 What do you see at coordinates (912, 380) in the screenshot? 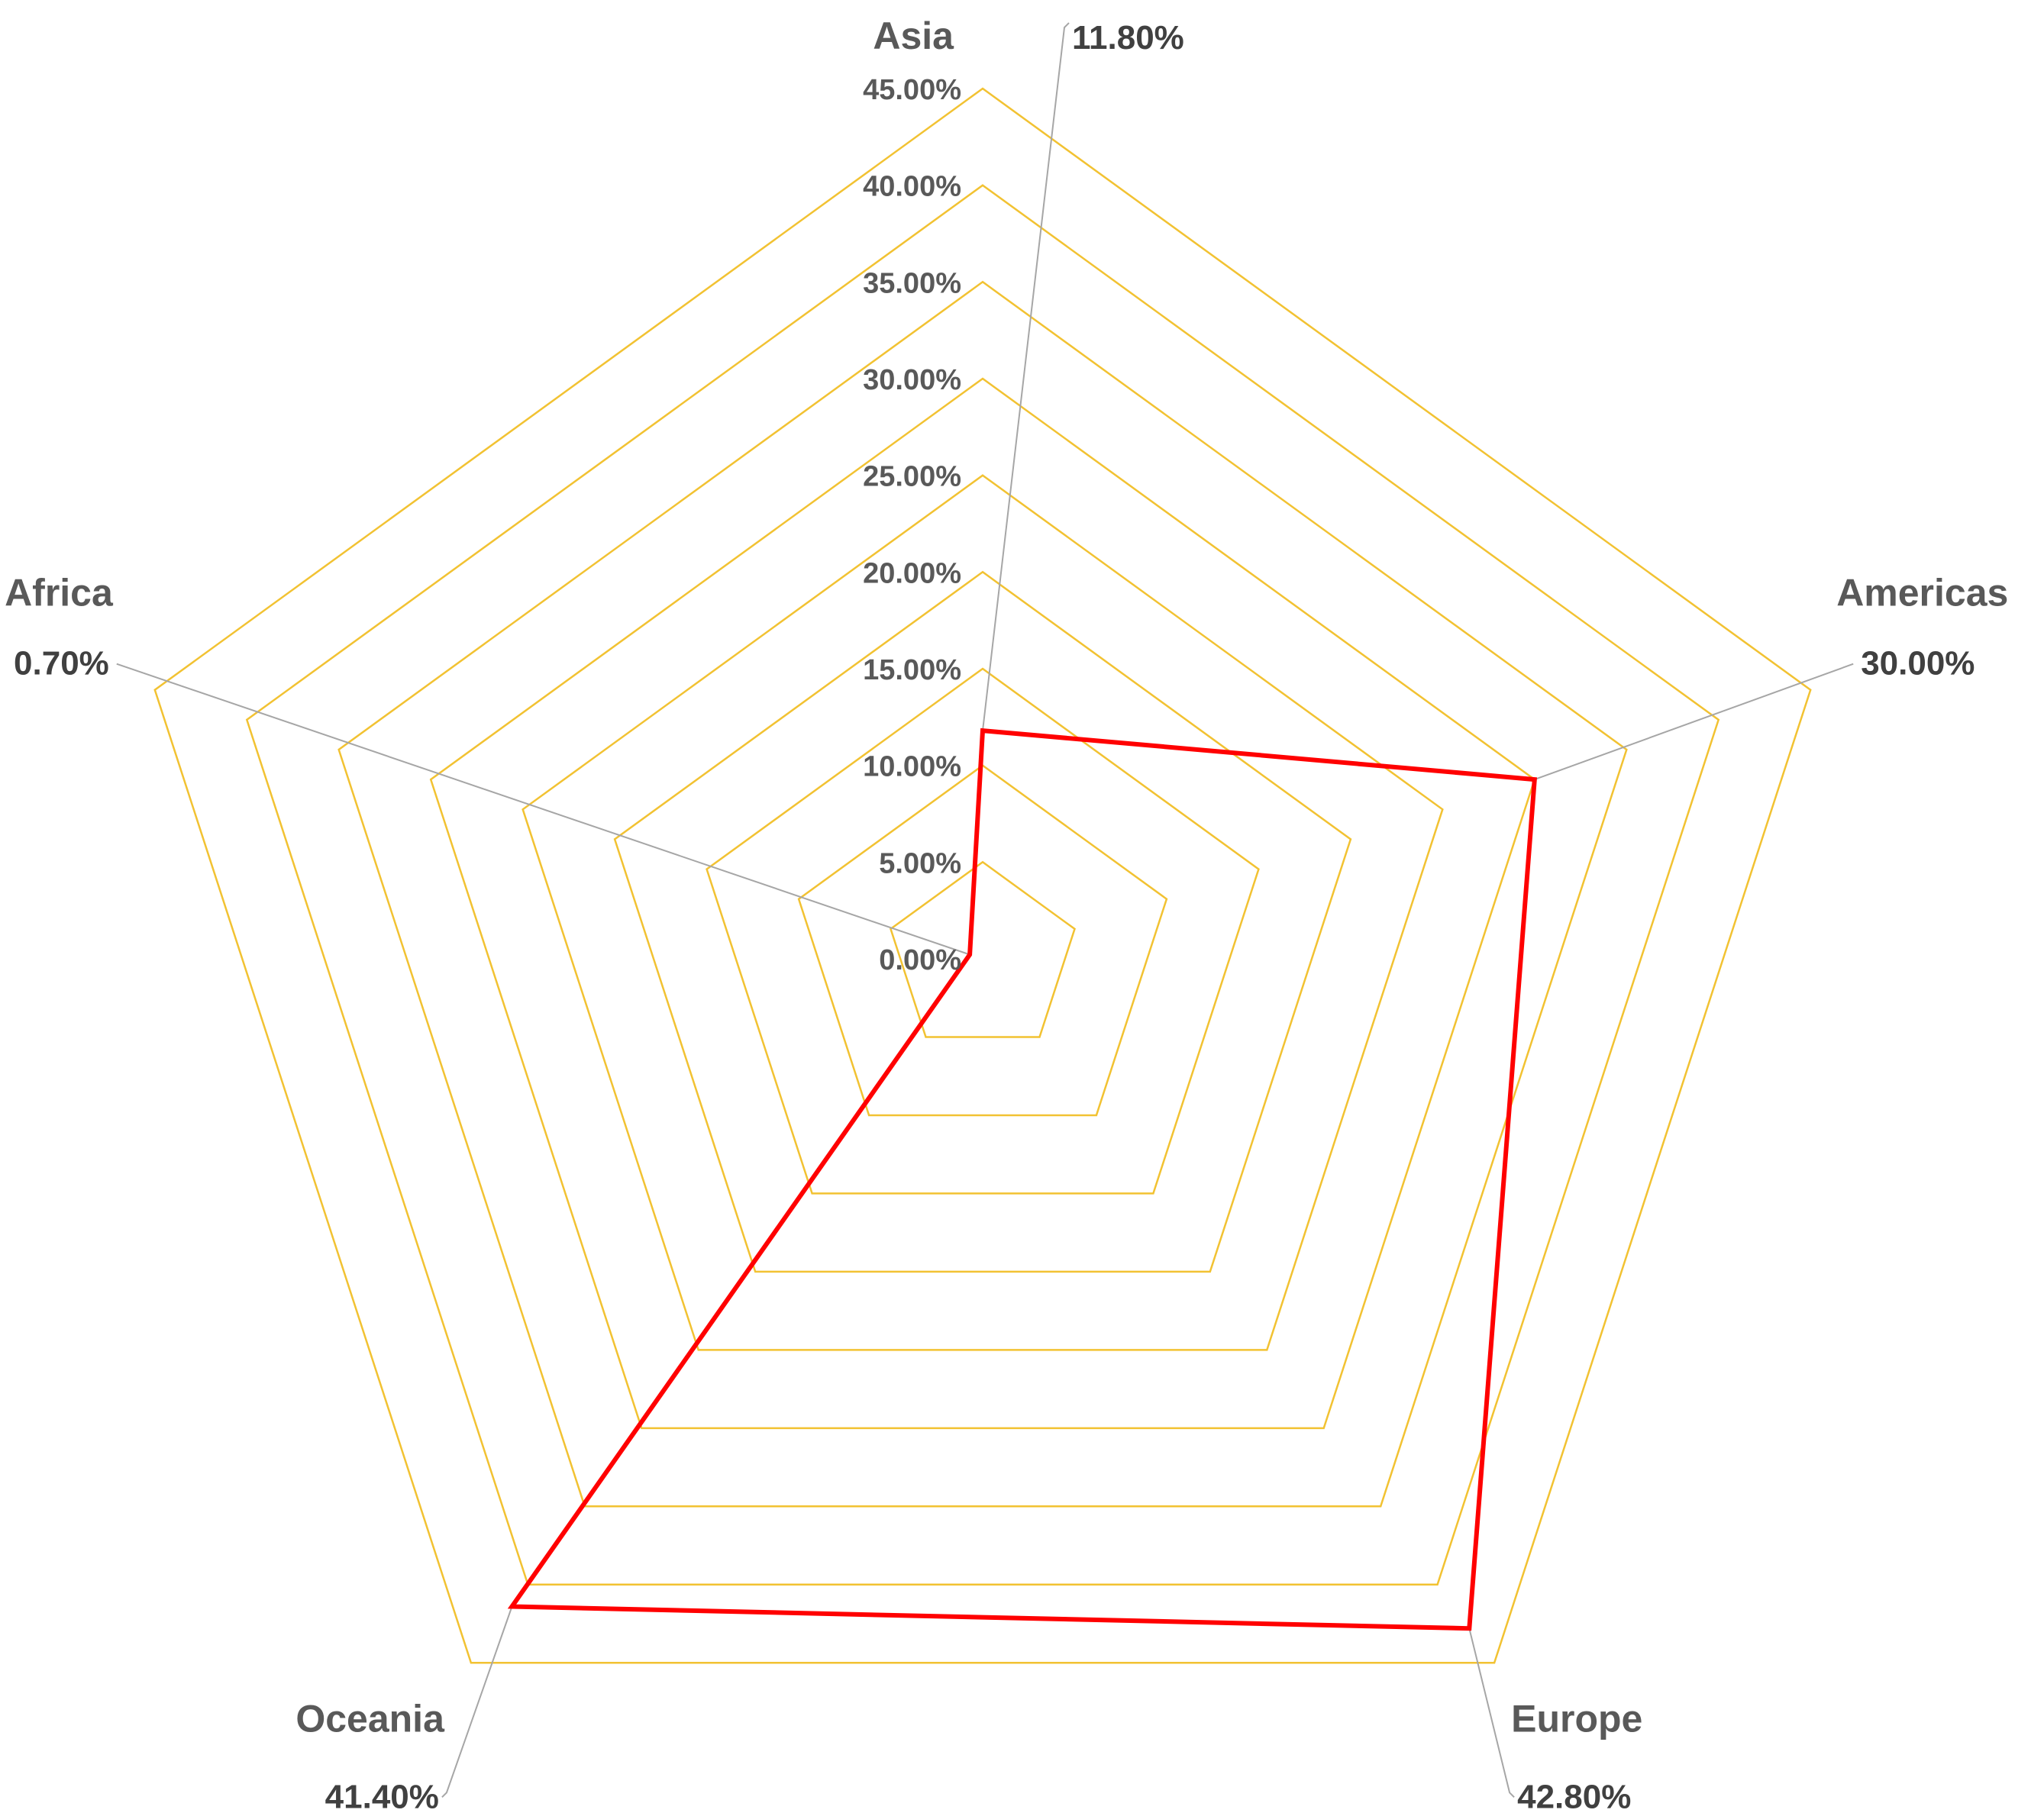
I see `tick-label: 30.00%` at bounding box center [912, 380].